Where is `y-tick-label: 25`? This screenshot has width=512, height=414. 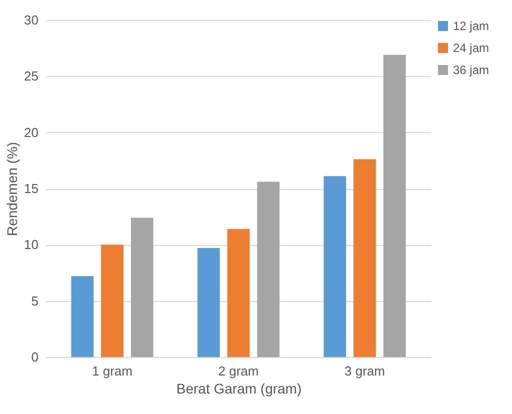 y-tick-label: 25 is located at coordinates (31, 76).